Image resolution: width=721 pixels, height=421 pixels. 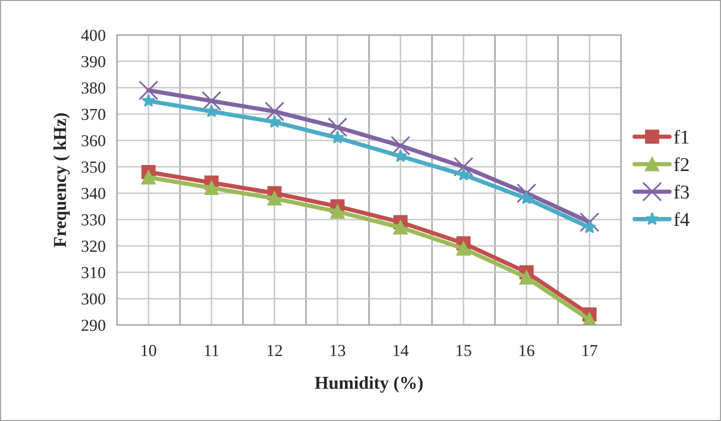 I want to click on y-tick-label: 380, so click(x=94, y=88).